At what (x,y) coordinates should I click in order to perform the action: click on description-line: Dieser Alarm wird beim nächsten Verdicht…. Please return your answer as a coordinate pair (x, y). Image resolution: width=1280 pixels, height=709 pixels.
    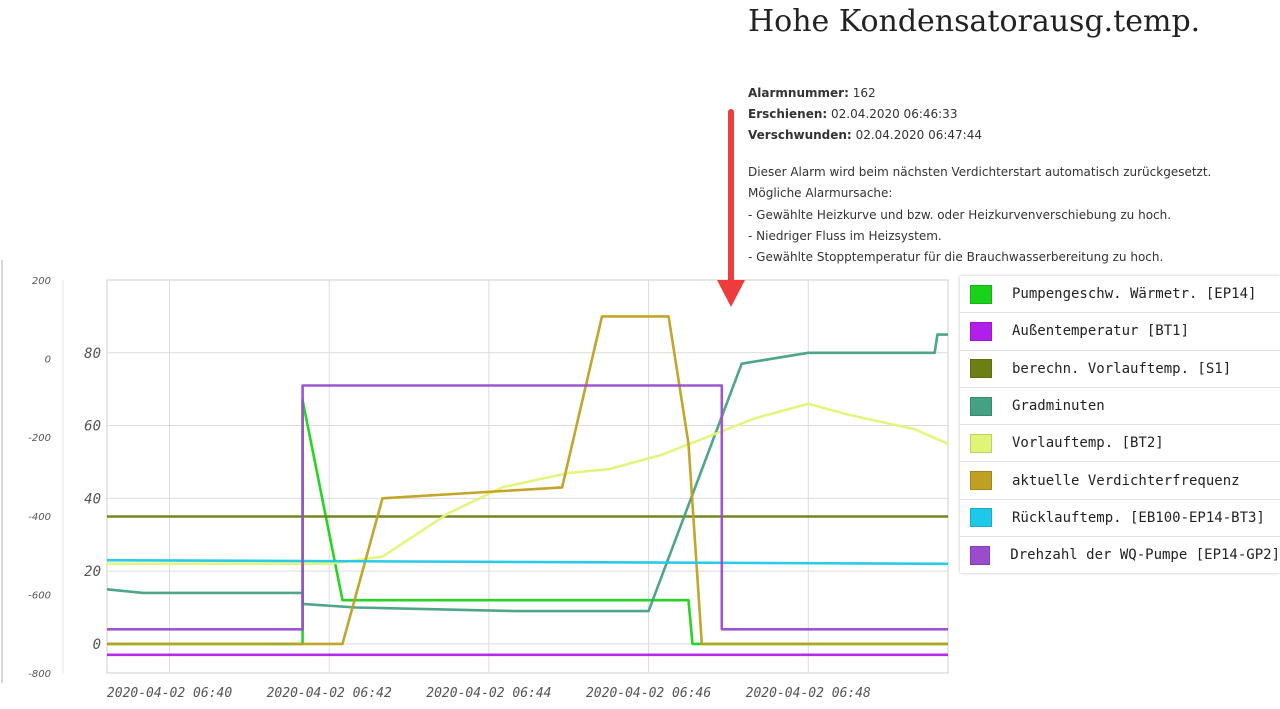
    Looking at the image, I should click on (980, 172).